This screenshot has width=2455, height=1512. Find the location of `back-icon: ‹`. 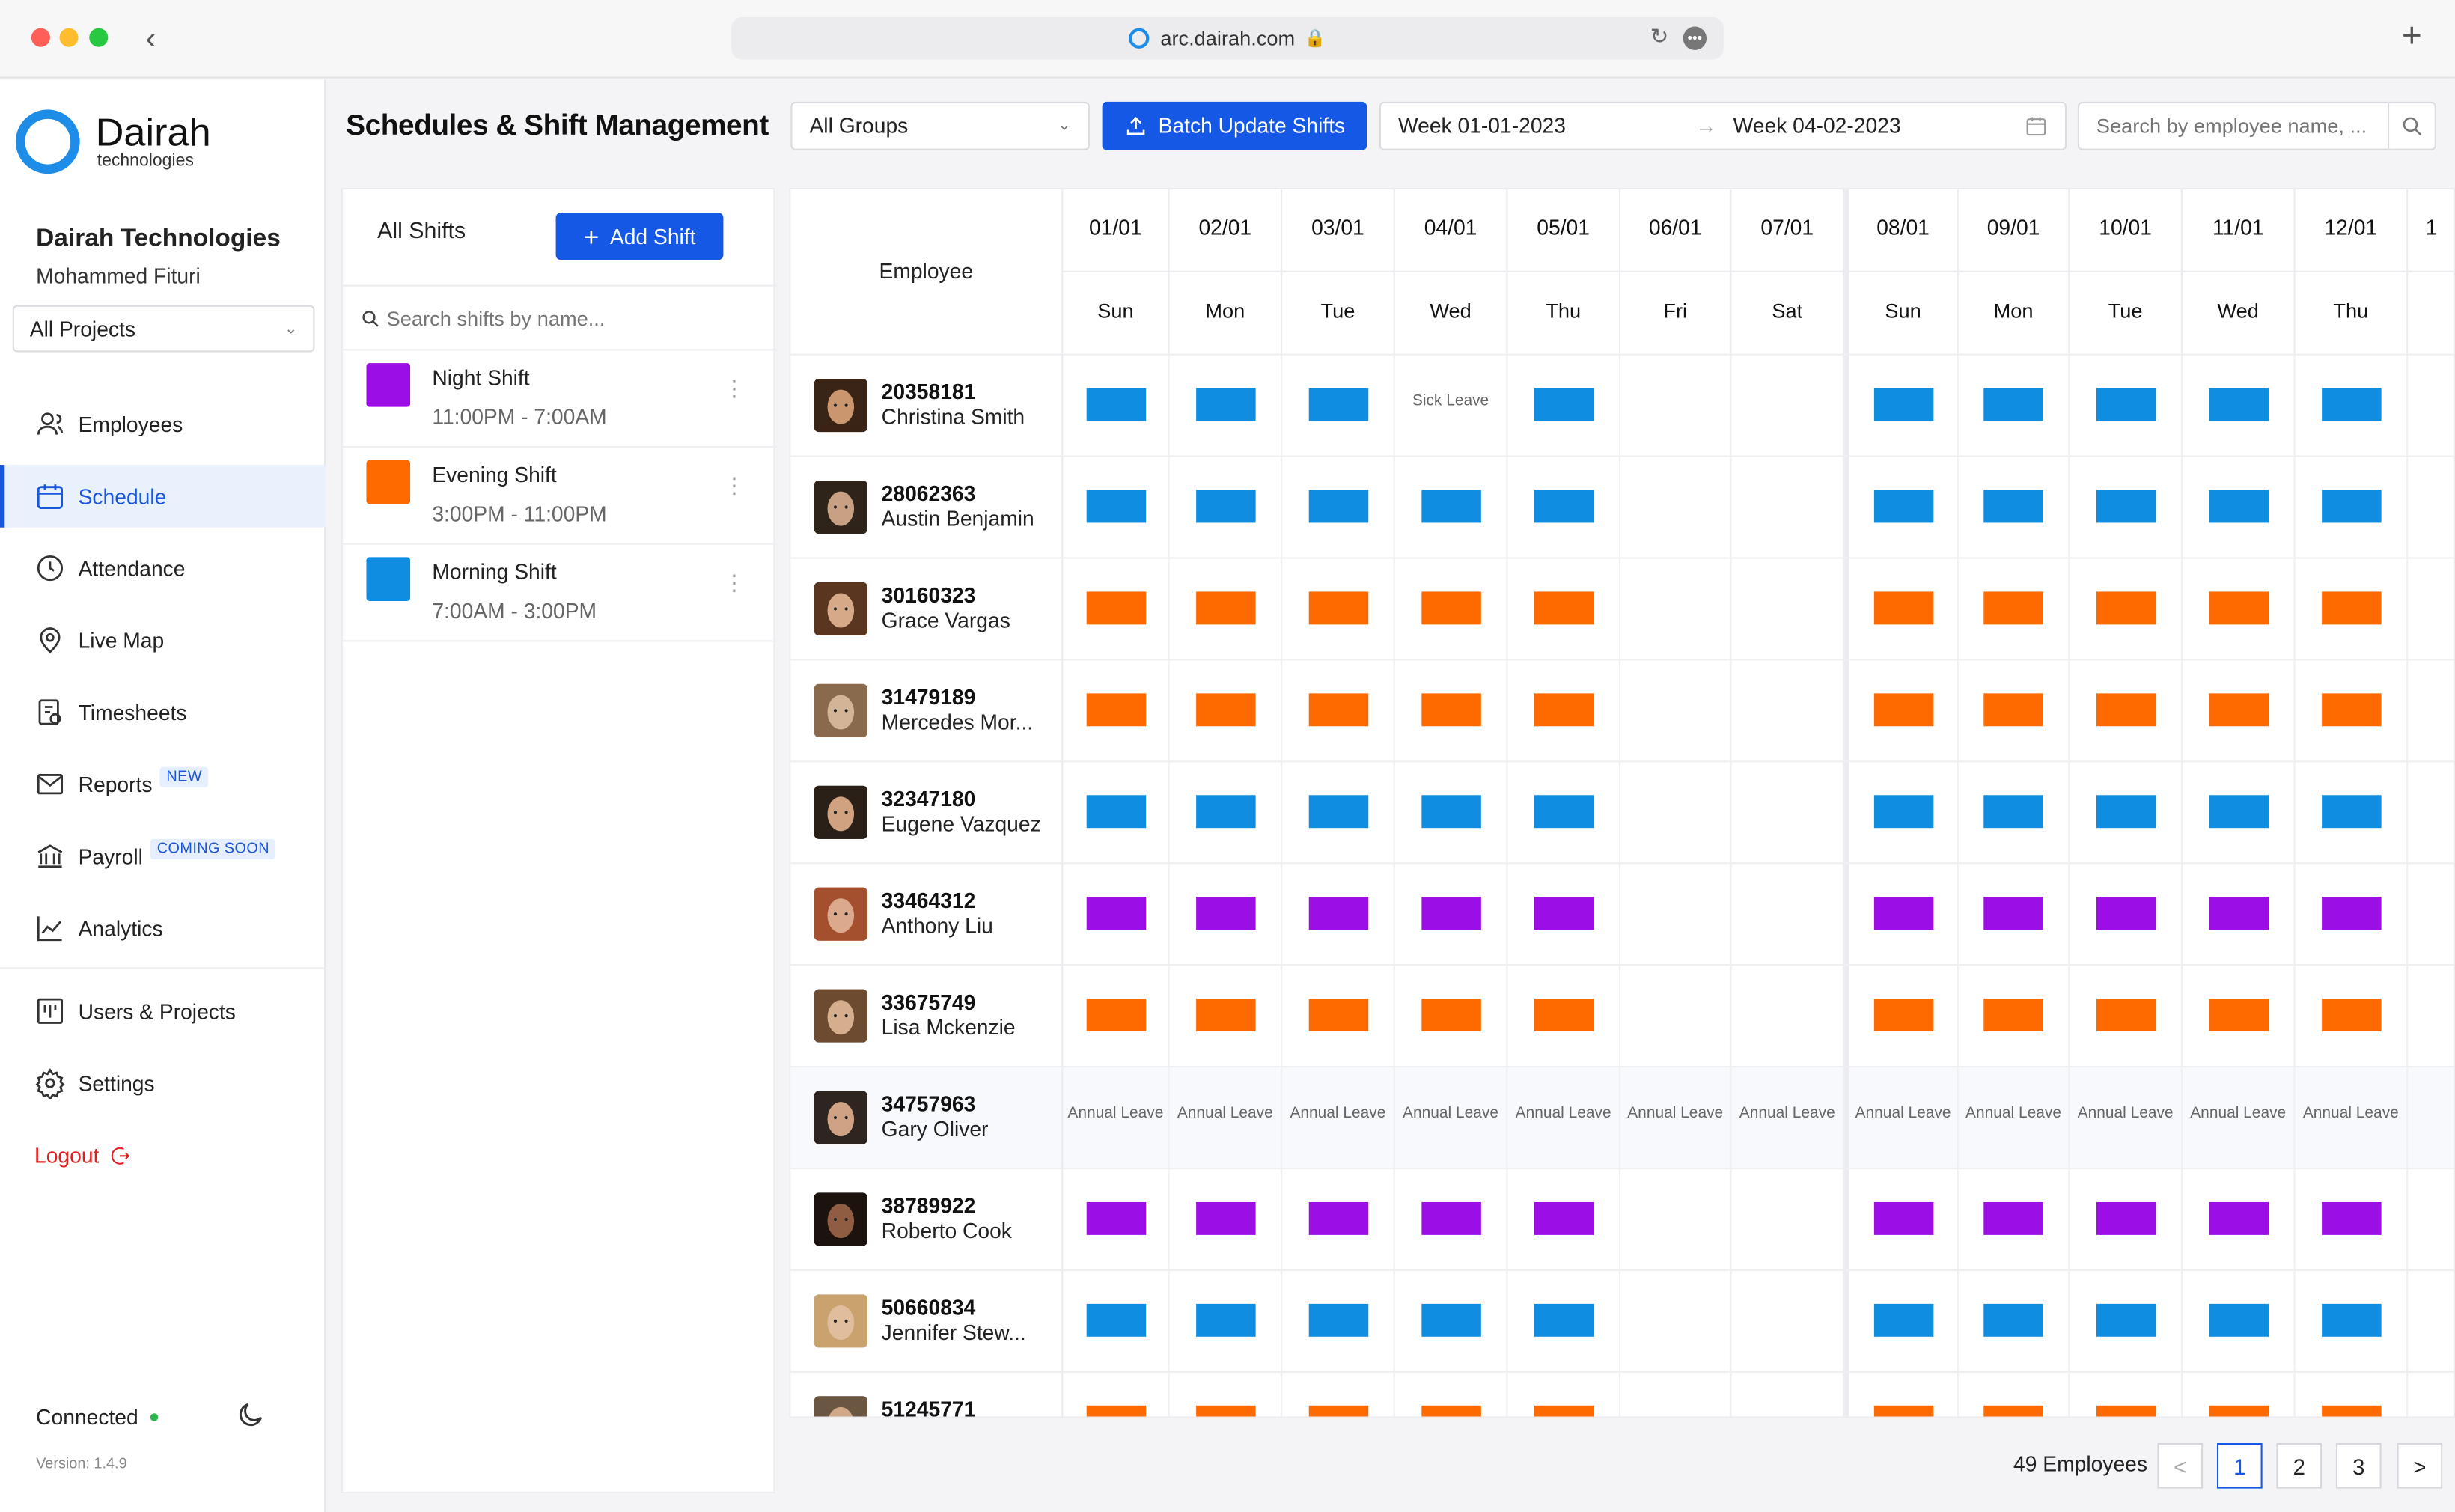

back-icon: ‹ is located at coordinates (150, 39).